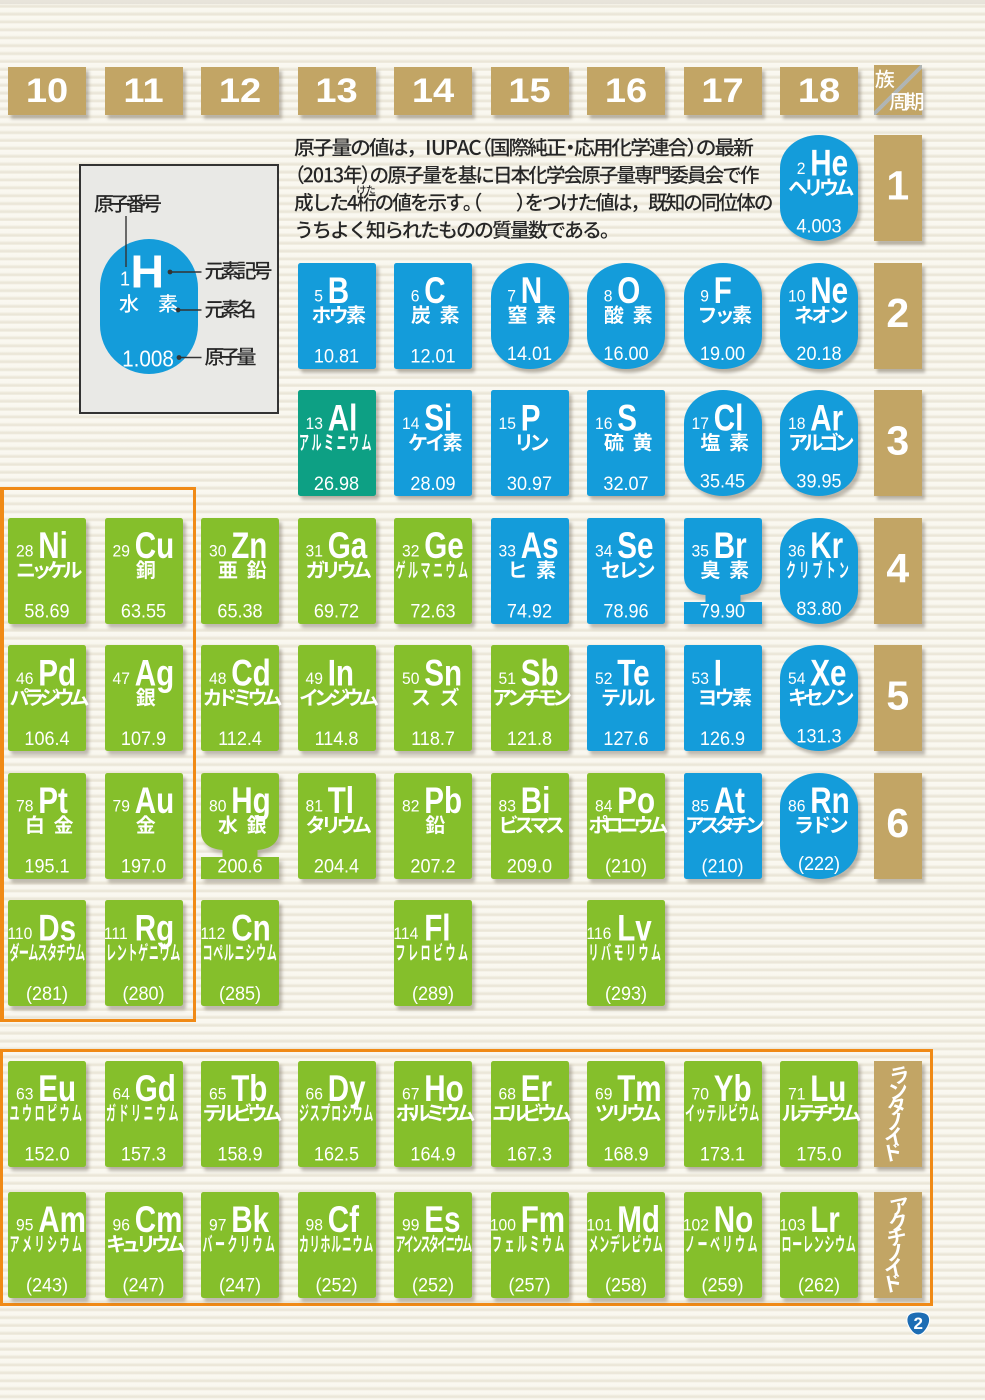  What do you see at coordinates (432, 484) in the screenshot?
I see `svg-text: 28.09` at bounding box center [432, 484].